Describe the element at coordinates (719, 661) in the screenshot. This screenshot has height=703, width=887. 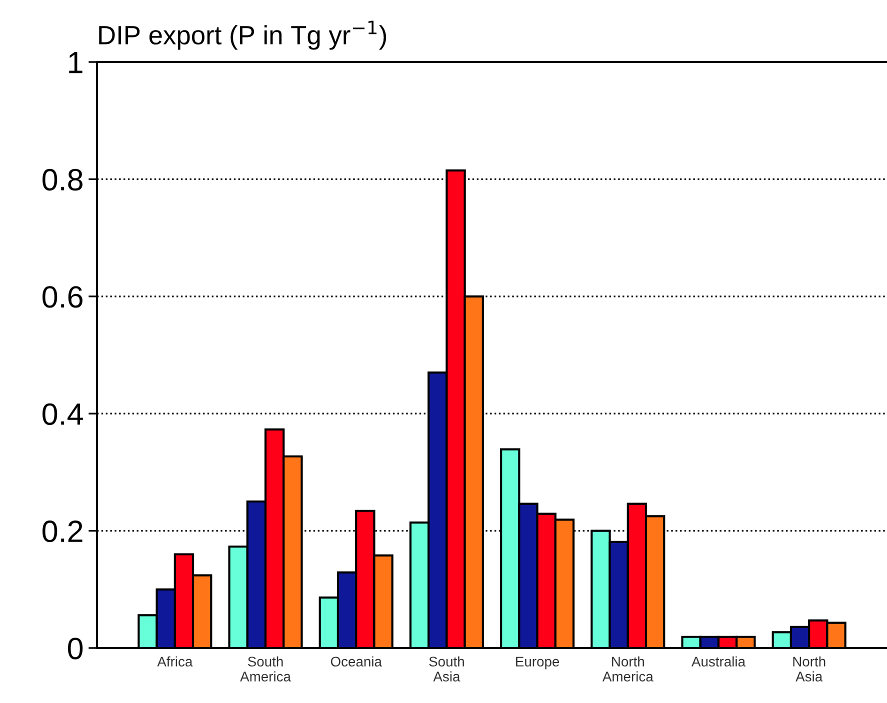
I see `x-tick-label: Australia` at that location.